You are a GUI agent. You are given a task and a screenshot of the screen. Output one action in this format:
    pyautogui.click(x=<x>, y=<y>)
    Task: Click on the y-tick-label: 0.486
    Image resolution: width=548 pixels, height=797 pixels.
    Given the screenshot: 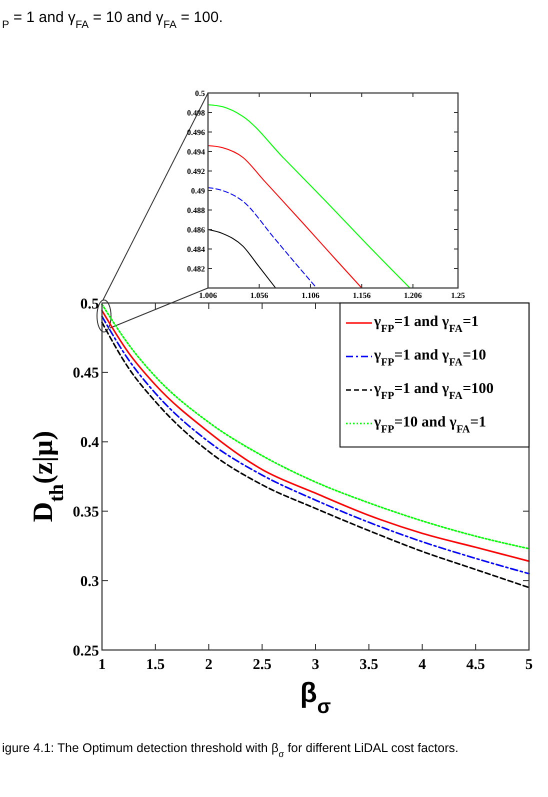 What is the action you would take?
    pyautogui.click(x=196, y=229)
    